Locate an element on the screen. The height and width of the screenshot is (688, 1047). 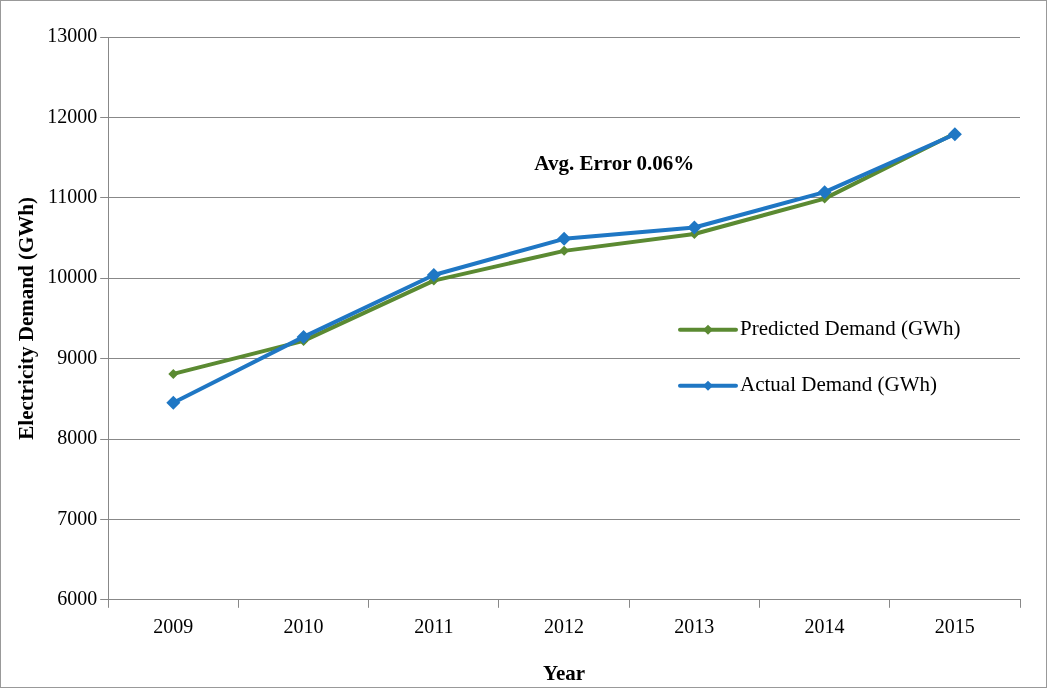
y-tick-label: 10000 is located at coordinates (72, 276).